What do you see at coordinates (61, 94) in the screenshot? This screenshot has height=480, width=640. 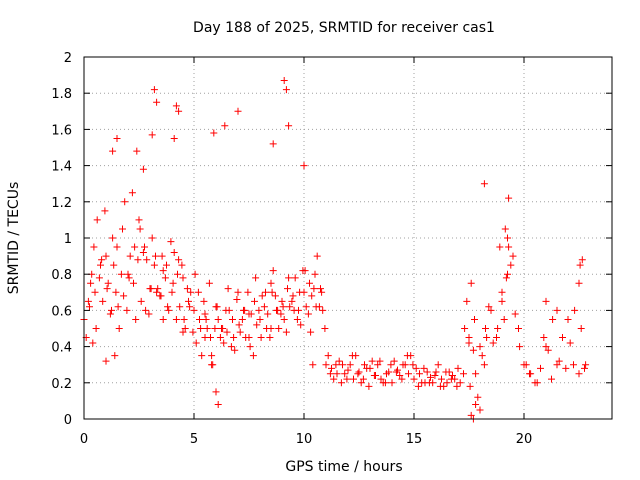 I see `y-tick-label: 1.8` at bounding box center [61, 94].